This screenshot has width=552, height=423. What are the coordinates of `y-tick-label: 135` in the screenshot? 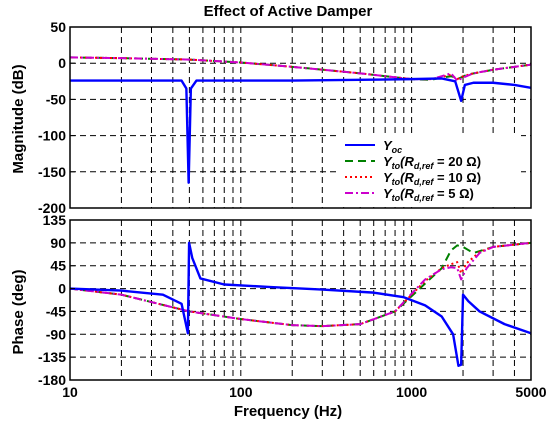 It's located at (55, 220).